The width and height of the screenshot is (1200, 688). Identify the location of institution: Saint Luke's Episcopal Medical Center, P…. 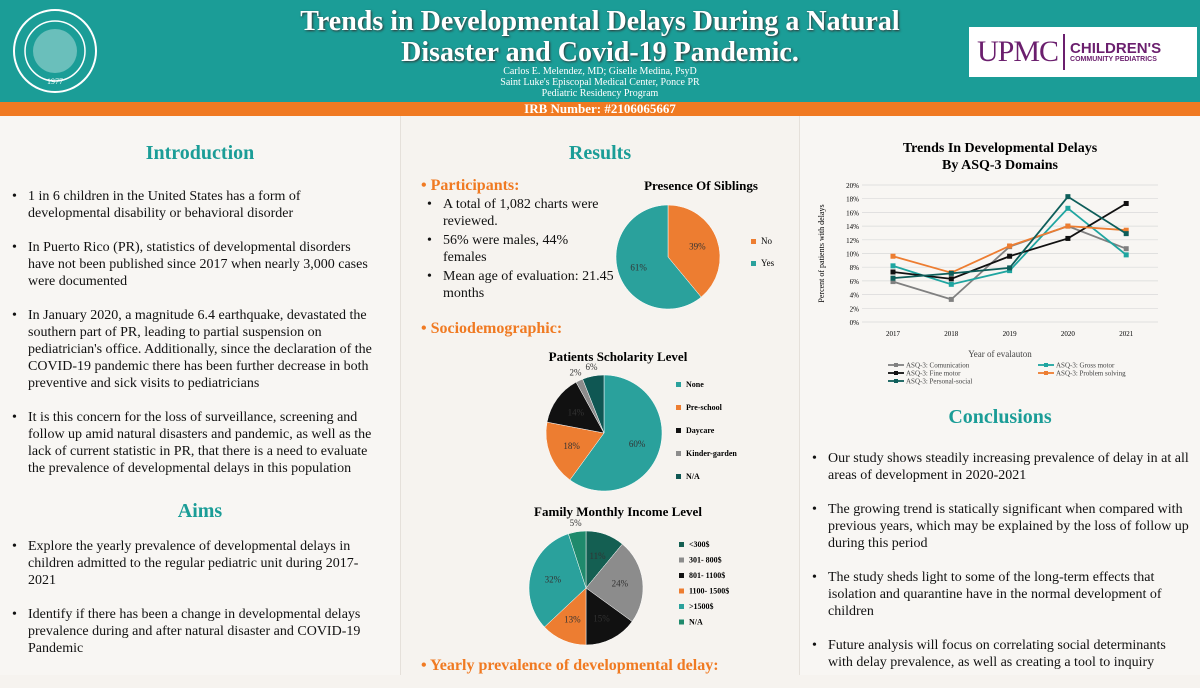
(600, 82).